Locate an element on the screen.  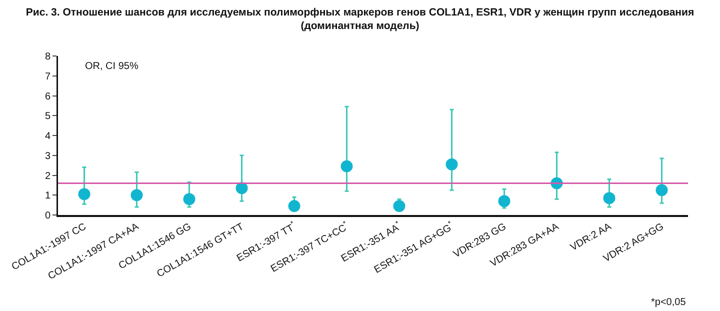
y-tick-label: 0 is located at coordinates (47, 216).